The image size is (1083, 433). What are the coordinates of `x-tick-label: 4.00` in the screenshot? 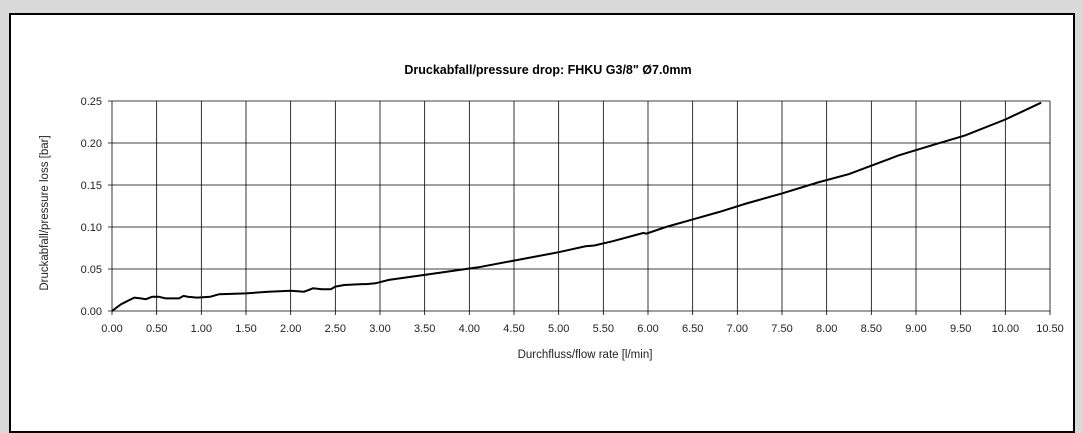 It's located at (469, 329).